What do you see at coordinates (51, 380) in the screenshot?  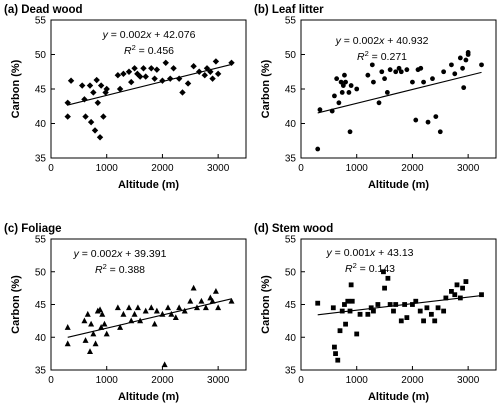 I see `panel-c-xtick-label: 0` at bounding box center [51, 380].